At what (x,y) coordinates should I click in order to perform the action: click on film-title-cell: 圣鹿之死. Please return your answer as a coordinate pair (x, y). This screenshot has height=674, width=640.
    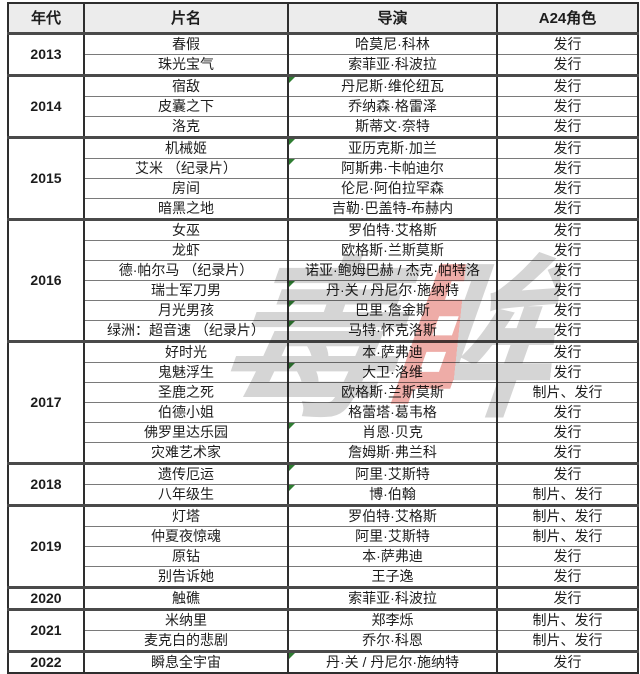
    Looking at the image, I should click on (186, 392).